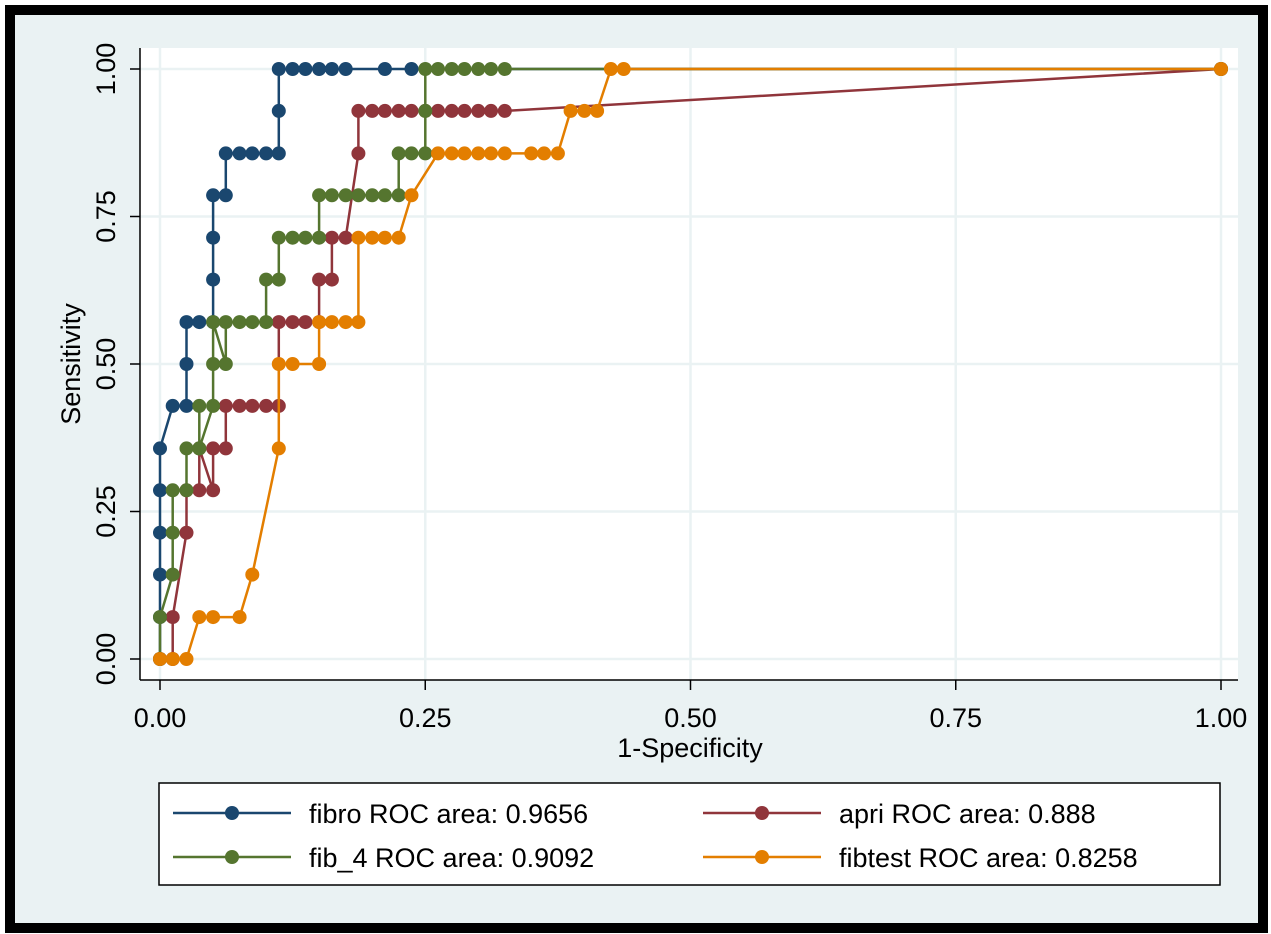 The width and height of the screenshot is (1271, 934). I want to click on legend-marker, so click(232, 813).